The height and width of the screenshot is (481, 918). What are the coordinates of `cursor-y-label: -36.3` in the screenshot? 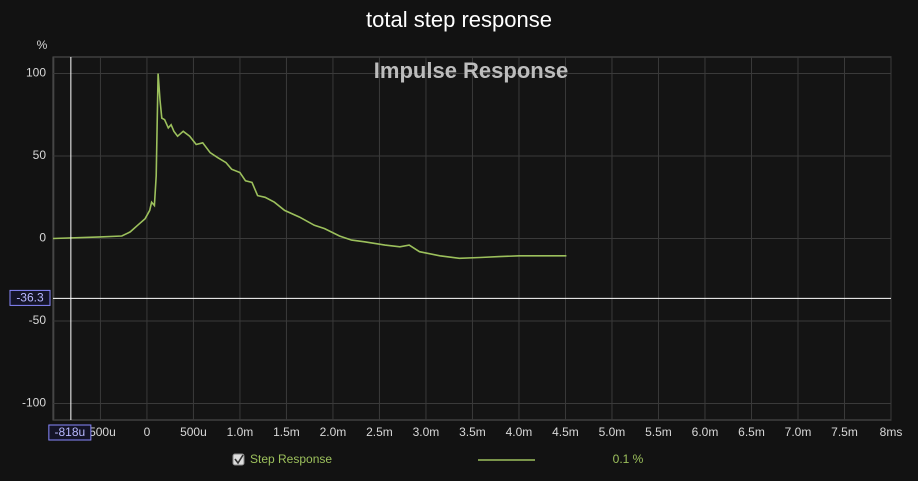 It's located at (30, 298).